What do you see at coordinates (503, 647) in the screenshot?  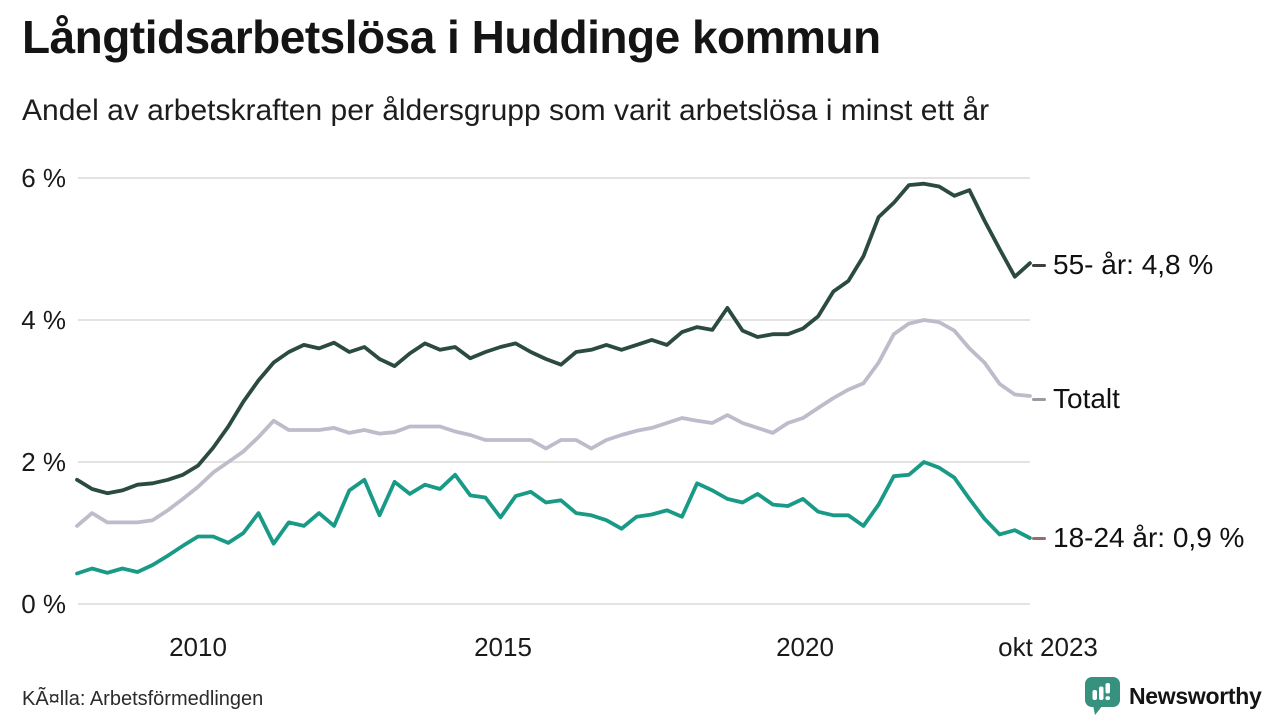 I see `x-axis-tick-2015: 2015` at bounding box center [503, 647].